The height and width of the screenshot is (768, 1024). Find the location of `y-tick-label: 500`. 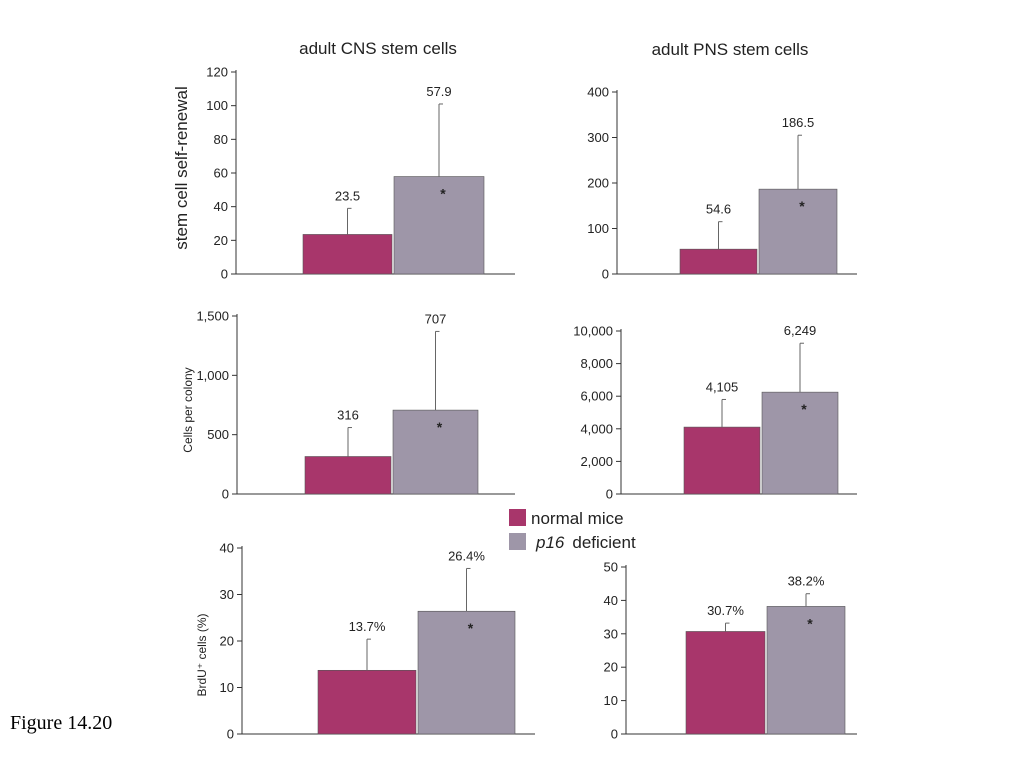

y-tick-label: 500 is located at coordinates (218, 434).